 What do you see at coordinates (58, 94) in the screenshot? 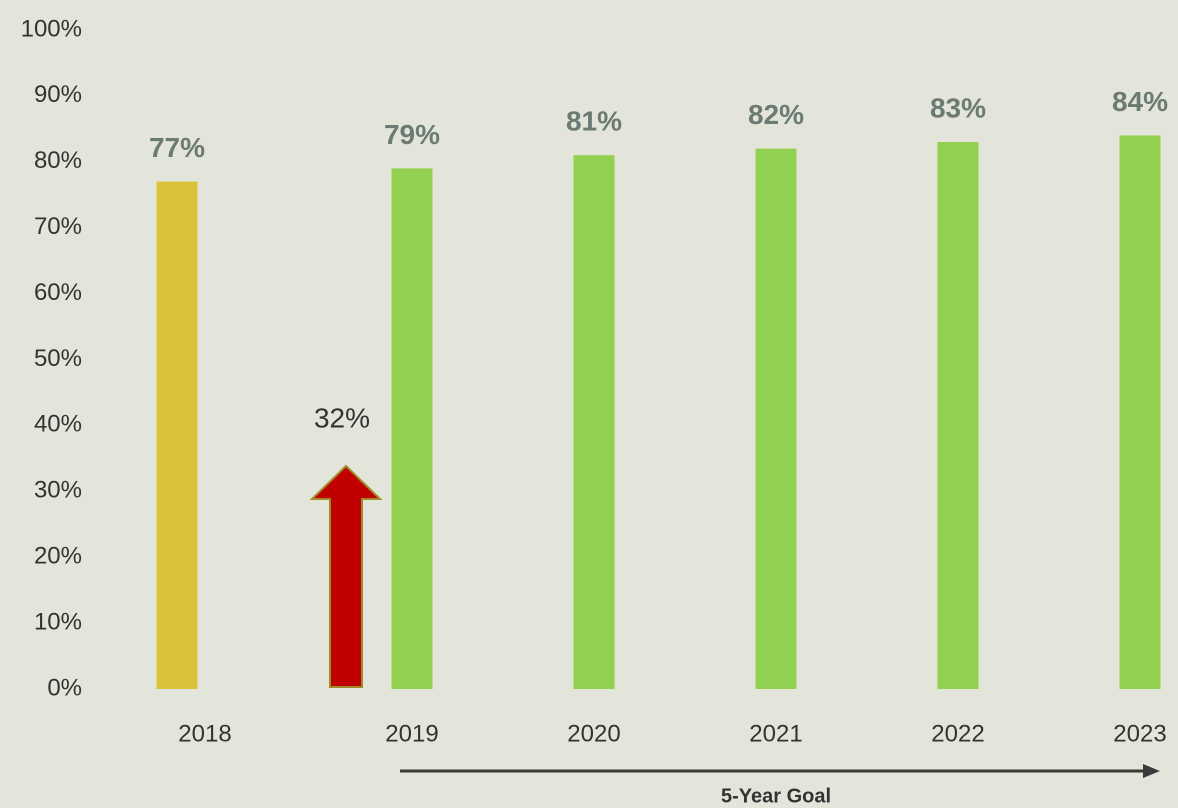
I see `y-tick-label: 90%` at bounding box center [58, 94].